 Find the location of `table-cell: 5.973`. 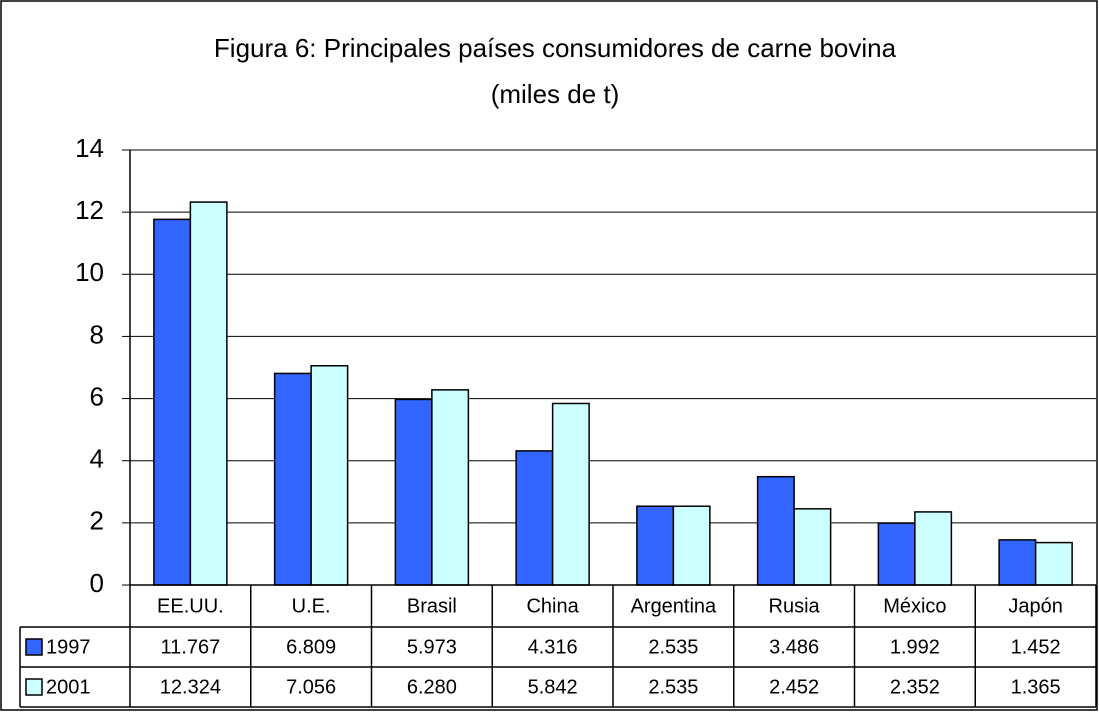

table-cell: 5.973 is located at coordinates (432, 647).